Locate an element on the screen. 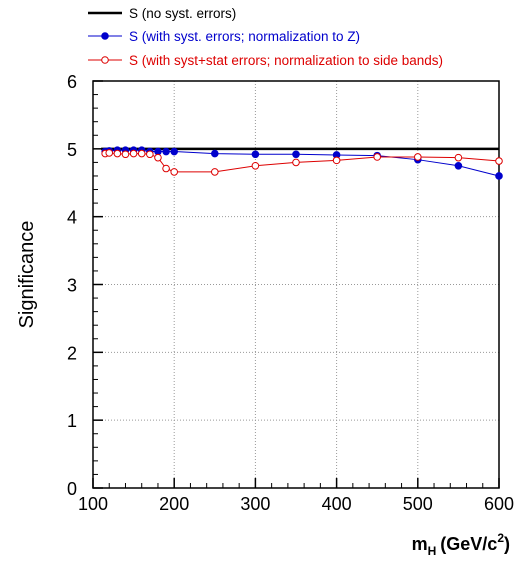  x-tick-label: 600 is located at coordinates (499, 504).